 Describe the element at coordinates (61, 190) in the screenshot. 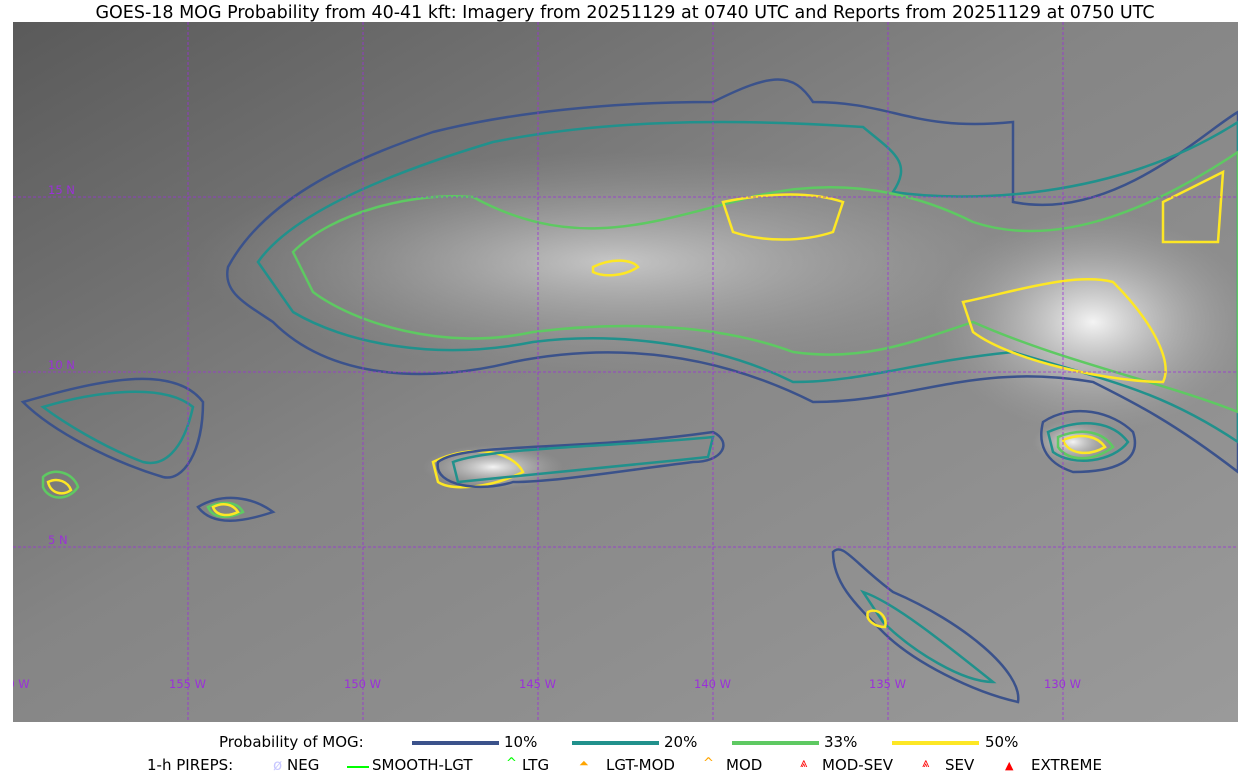

I see `lat-label: 15 N` at that location.